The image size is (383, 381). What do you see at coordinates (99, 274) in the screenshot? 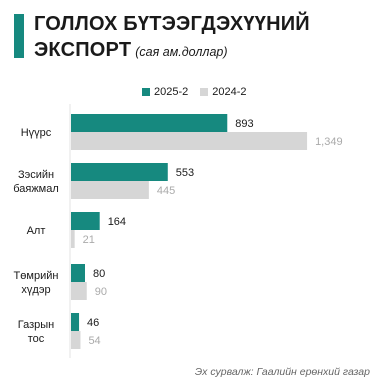
I see `data-label-2025-2: 80` at bounding box center [99, 274].